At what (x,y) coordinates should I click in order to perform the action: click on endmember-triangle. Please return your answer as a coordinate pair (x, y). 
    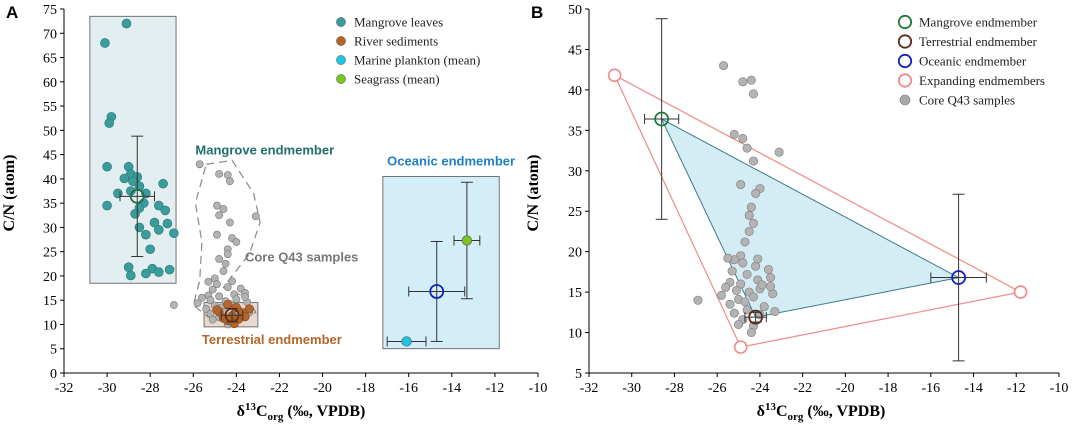
    Looking at the image, I should click on (810, 217).